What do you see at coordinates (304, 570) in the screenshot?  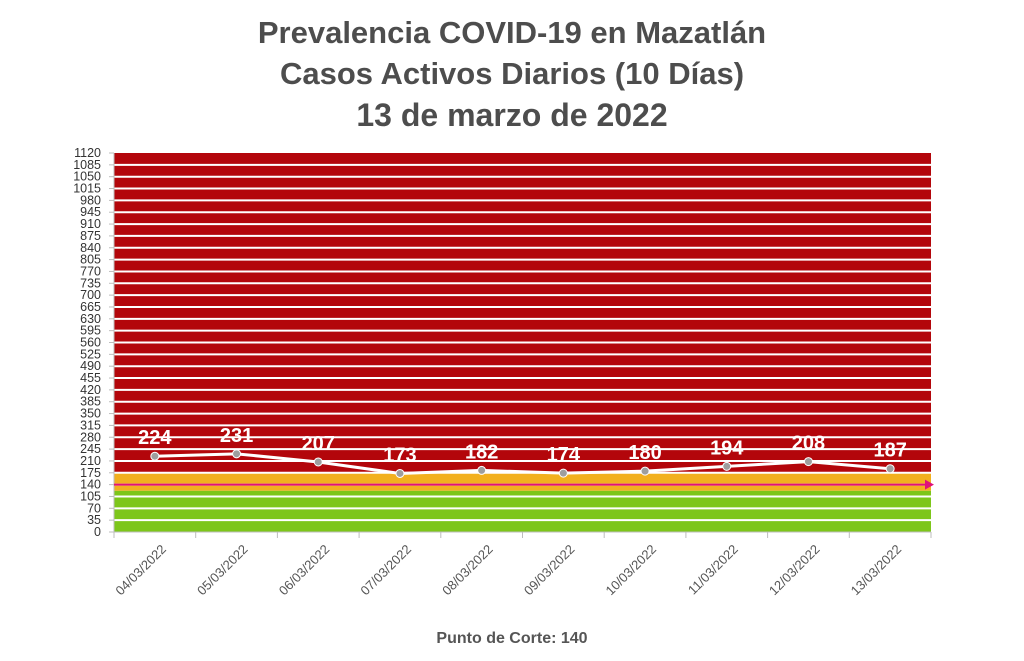 I see `x-tick-label: 06/03/2022` at bounding box center [304, 570].